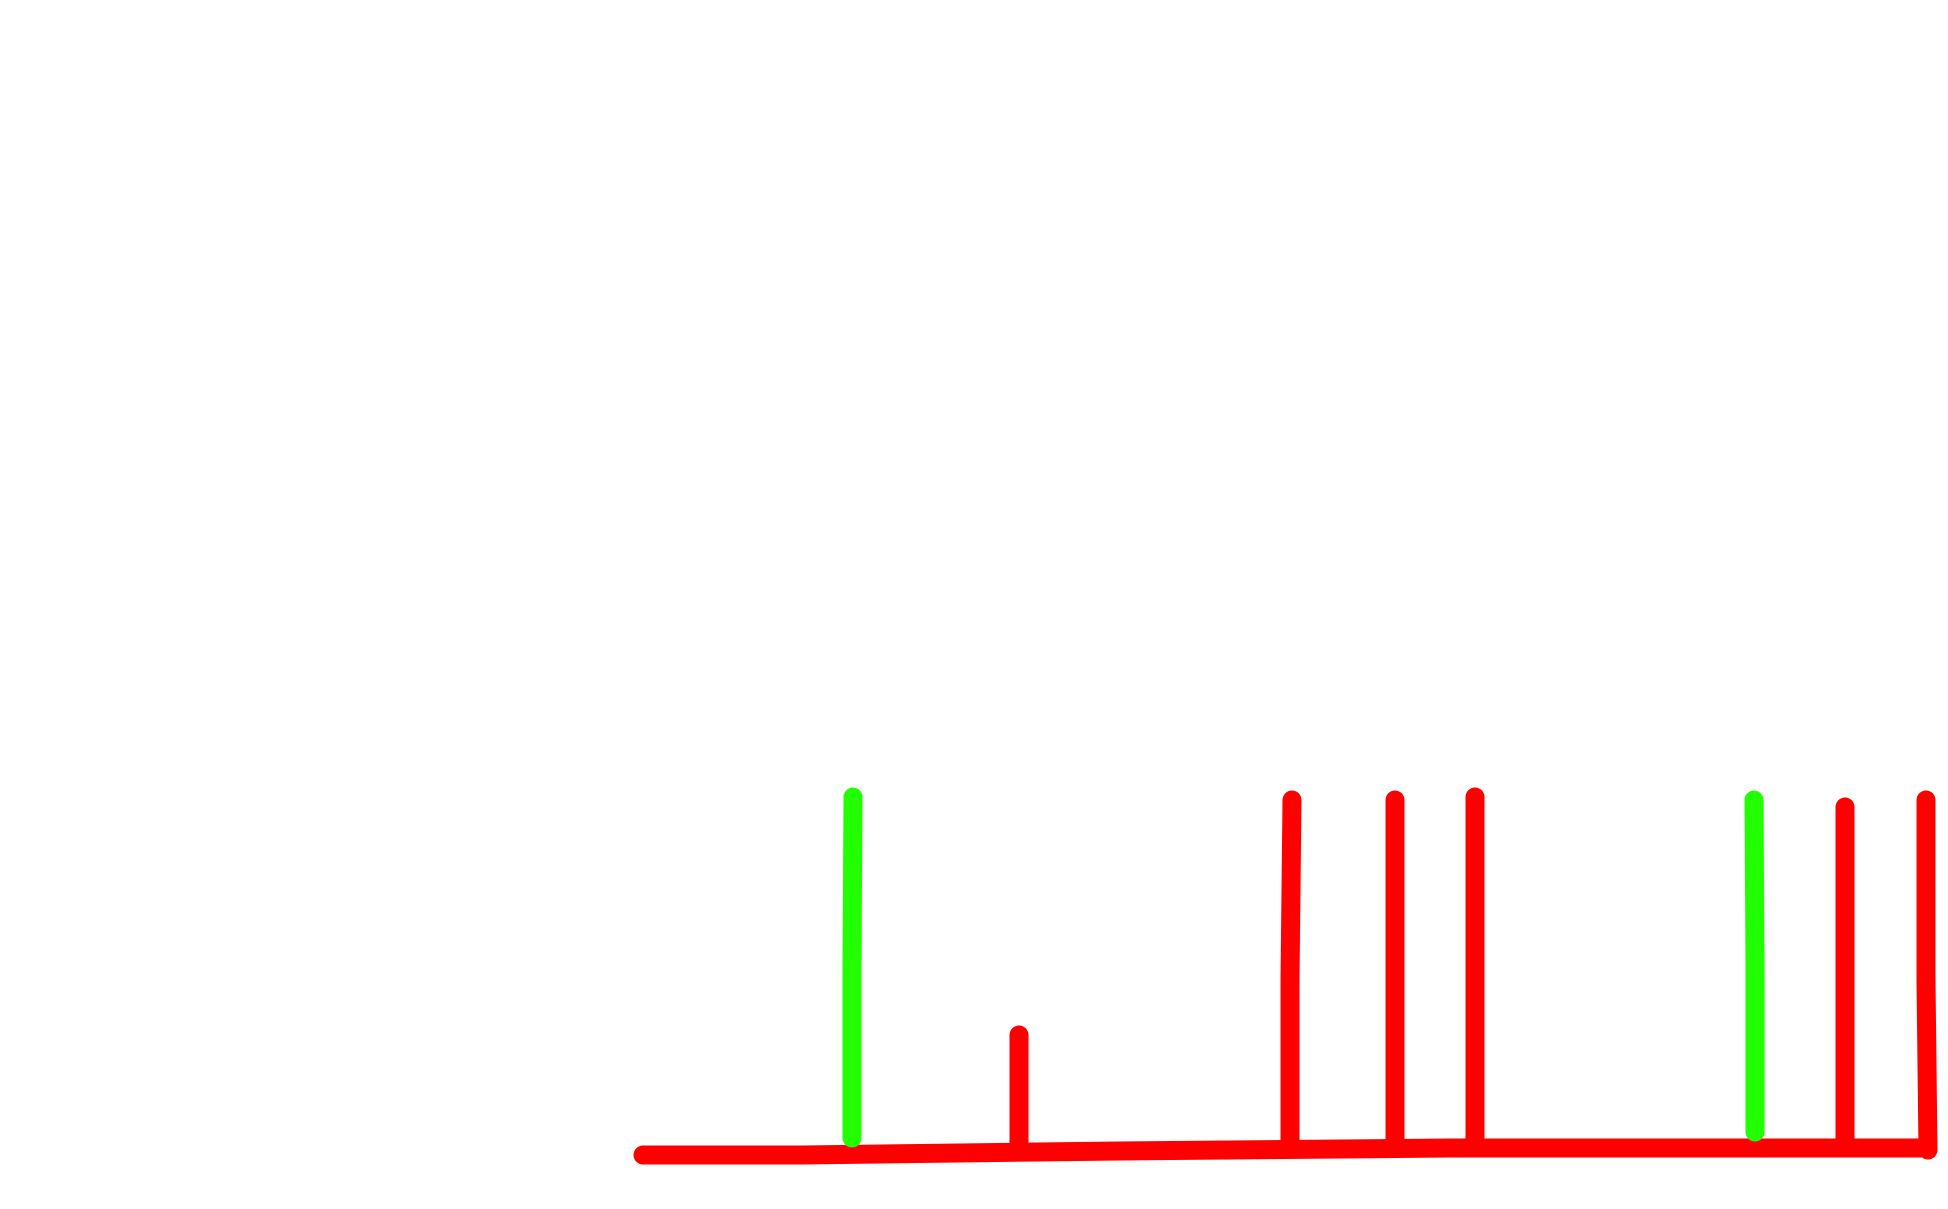 Image resolution: width=1948 pixels, height=1209 pixels. I want to click on baseline-stroke, so click(1284, 1151).